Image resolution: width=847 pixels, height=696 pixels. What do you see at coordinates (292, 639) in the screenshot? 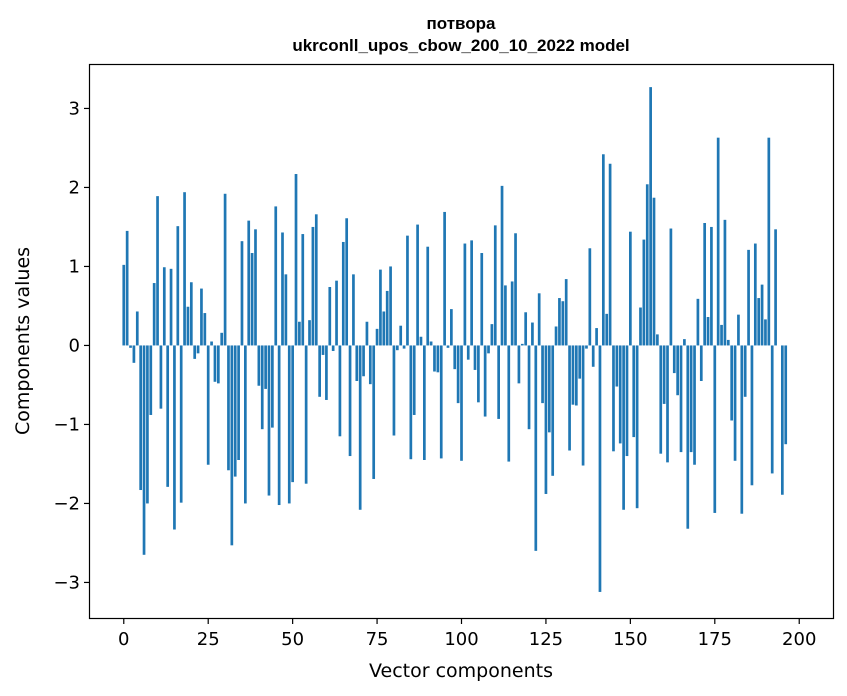
I see `x-tick-label: 50` at bounding box center [292, 639].